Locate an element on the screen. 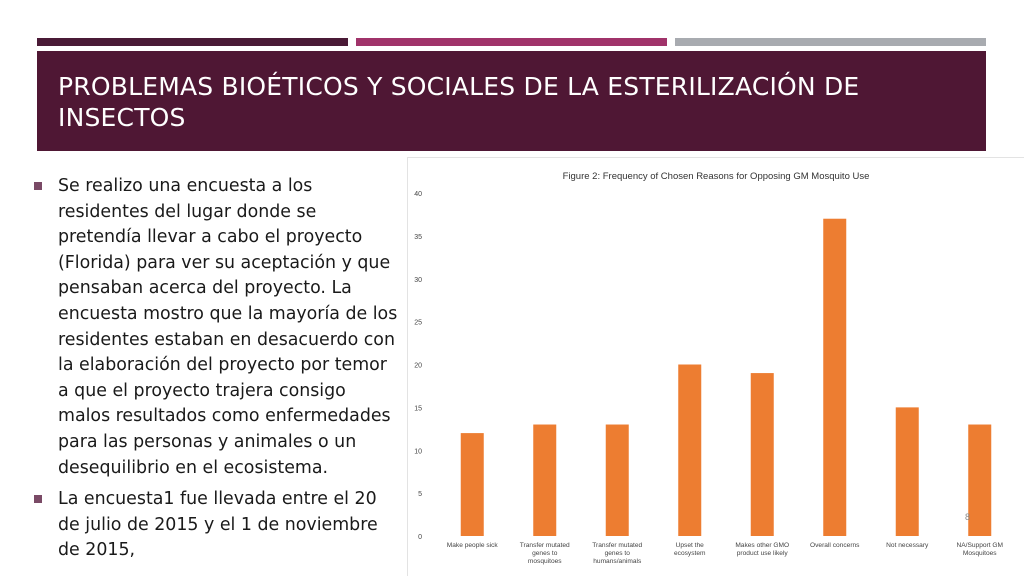 Image resolution: width=1024 pixels, height=576 pixels. y-tick-label: 20 is located at coordinates (418, 366).